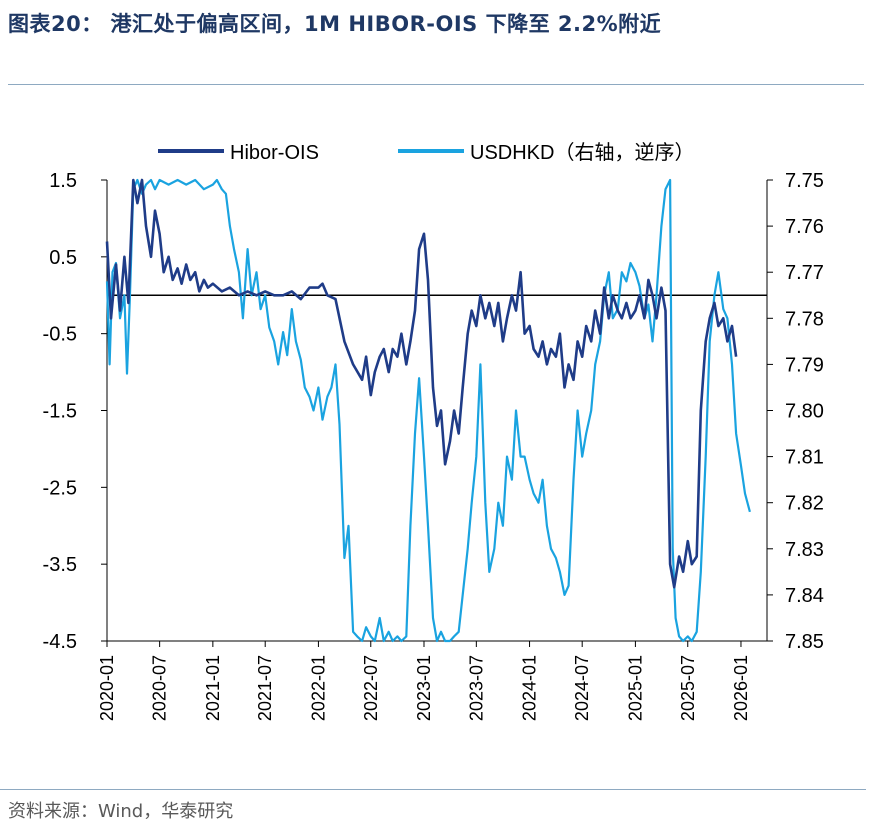  What do you see at coordinates (63, 181) in the screenshot?
I see `left-y-tick-label: 1.5` at bounding box center [63, 181].